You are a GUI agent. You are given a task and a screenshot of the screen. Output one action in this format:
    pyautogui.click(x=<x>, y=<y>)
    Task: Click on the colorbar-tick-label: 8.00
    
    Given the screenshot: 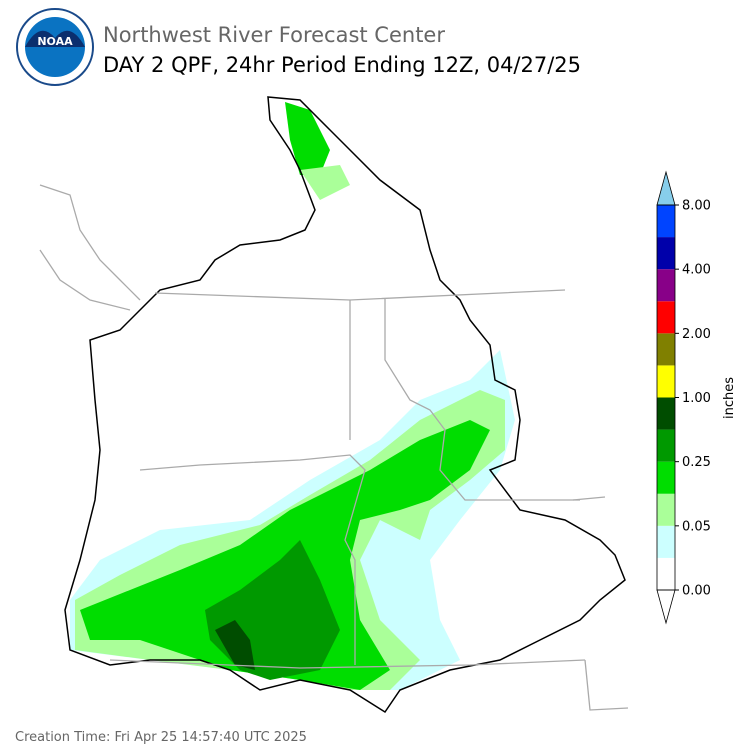 What is the action you would take?
    pyautogui.click(x=696, y=206)
    